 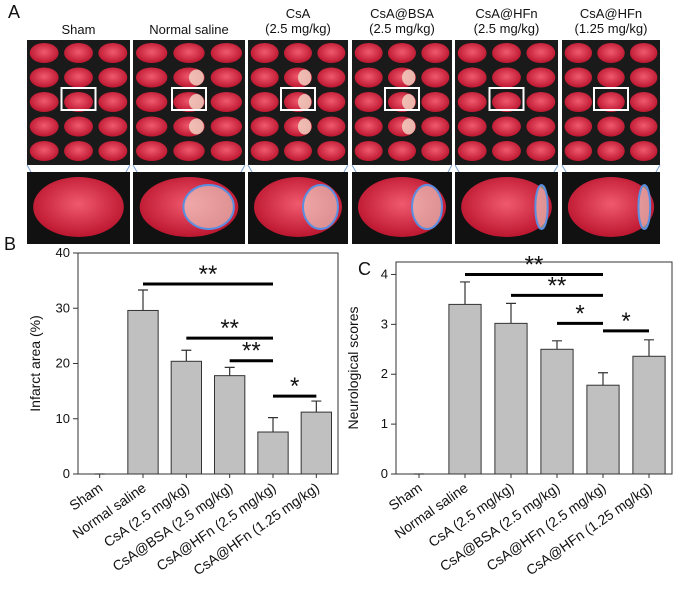 I want to click on y-axis-label: Infarct area (%), so click(x=35, y=363).